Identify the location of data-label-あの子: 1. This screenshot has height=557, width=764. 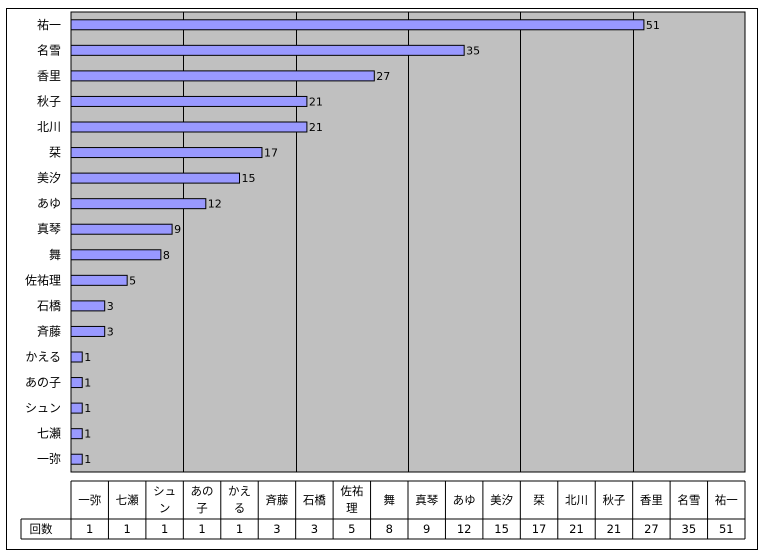
(87, 383).